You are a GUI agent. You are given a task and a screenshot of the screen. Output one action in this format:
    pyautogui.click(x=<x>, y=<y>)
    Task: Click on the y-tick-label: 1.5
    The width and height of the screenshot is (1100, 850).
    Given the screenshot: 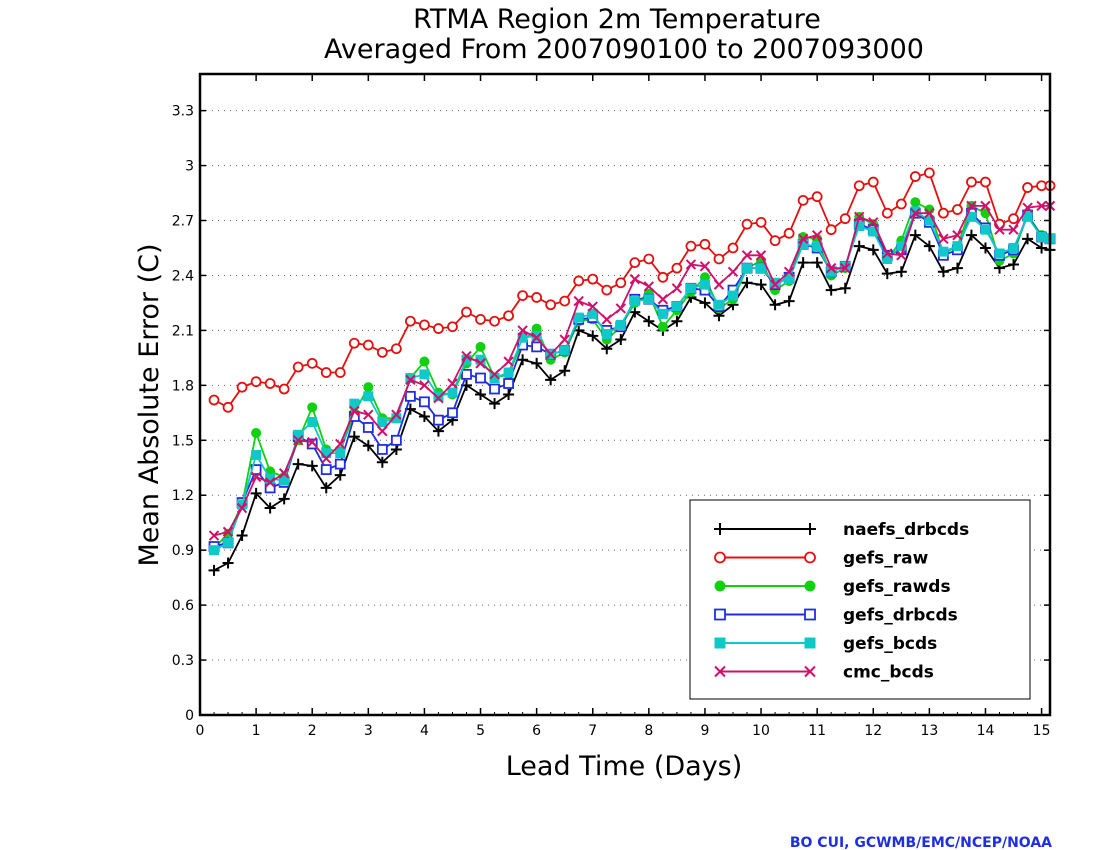 What is the action you would take?
    pyautogui.click(x=183, y=441)
    